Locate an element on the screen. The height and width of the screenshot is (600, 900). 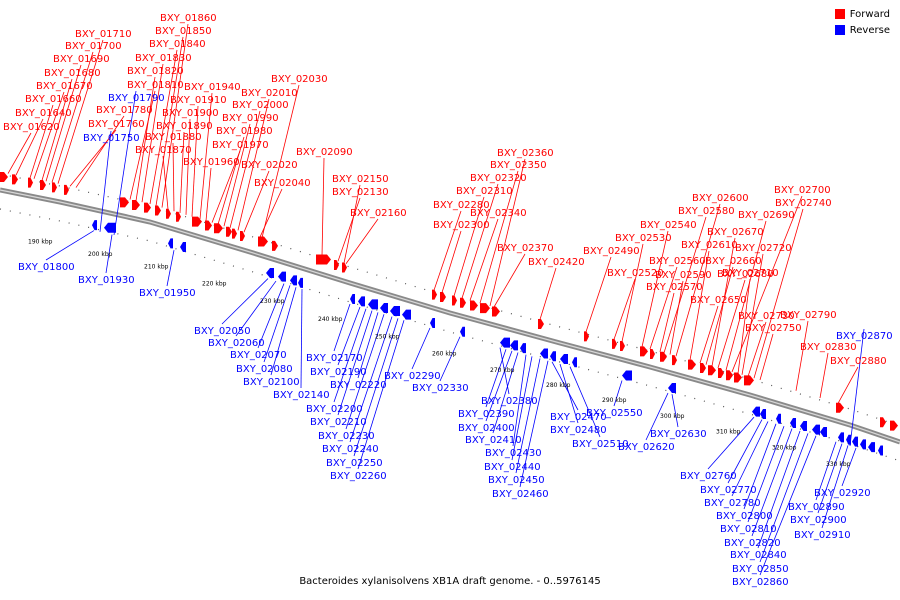
kbp-tick-label: 230 kbp is located at coordinates (272, 301).